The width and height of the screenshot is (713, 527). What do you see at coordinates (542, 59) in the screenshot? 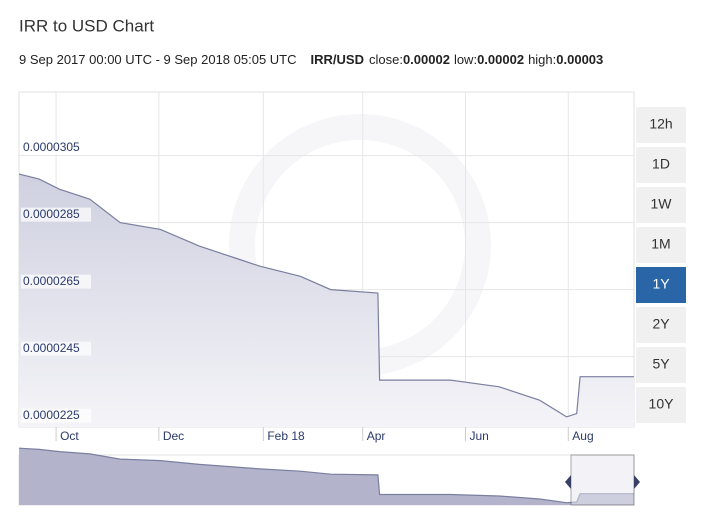
I see `stat-label: high:` at bounding box center [542, 59].